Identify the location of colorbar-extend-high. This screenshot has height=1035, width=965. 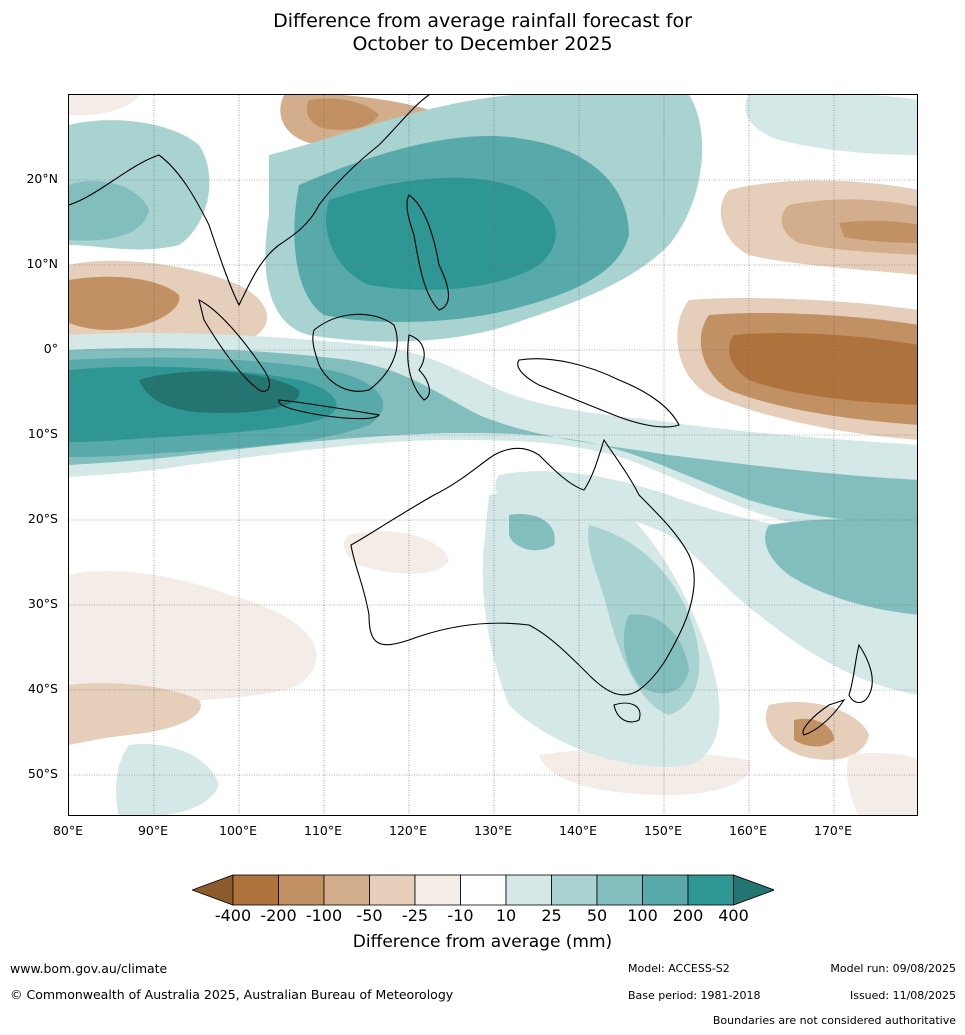
(753, 890).